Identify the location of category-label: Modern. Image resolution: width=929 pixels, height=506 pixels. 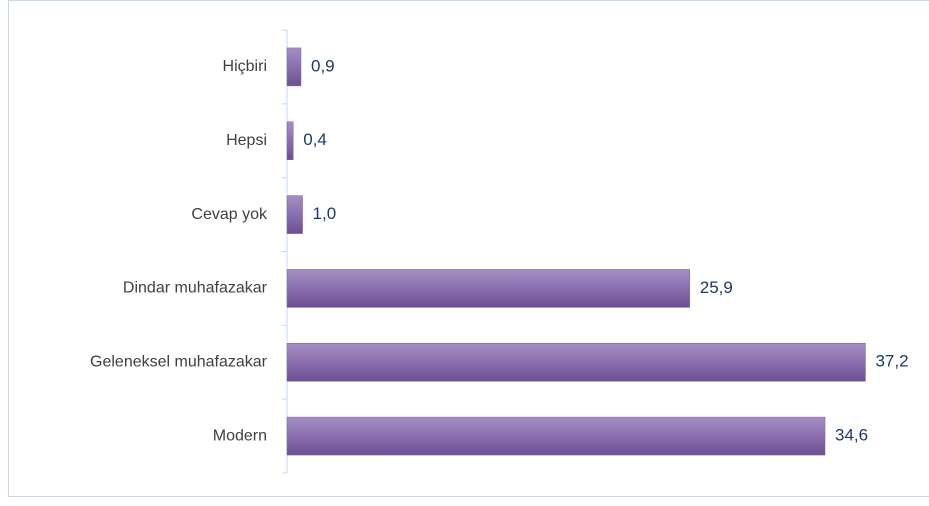
(240, 435).